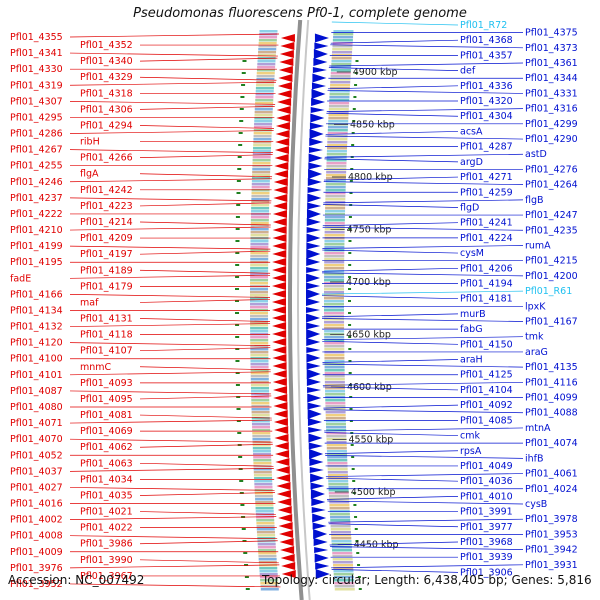 Image resolution: width=600 pixels, height=600 pixels. I want to click on gene-label-left: Pfl01_4008, so click(36, 536).